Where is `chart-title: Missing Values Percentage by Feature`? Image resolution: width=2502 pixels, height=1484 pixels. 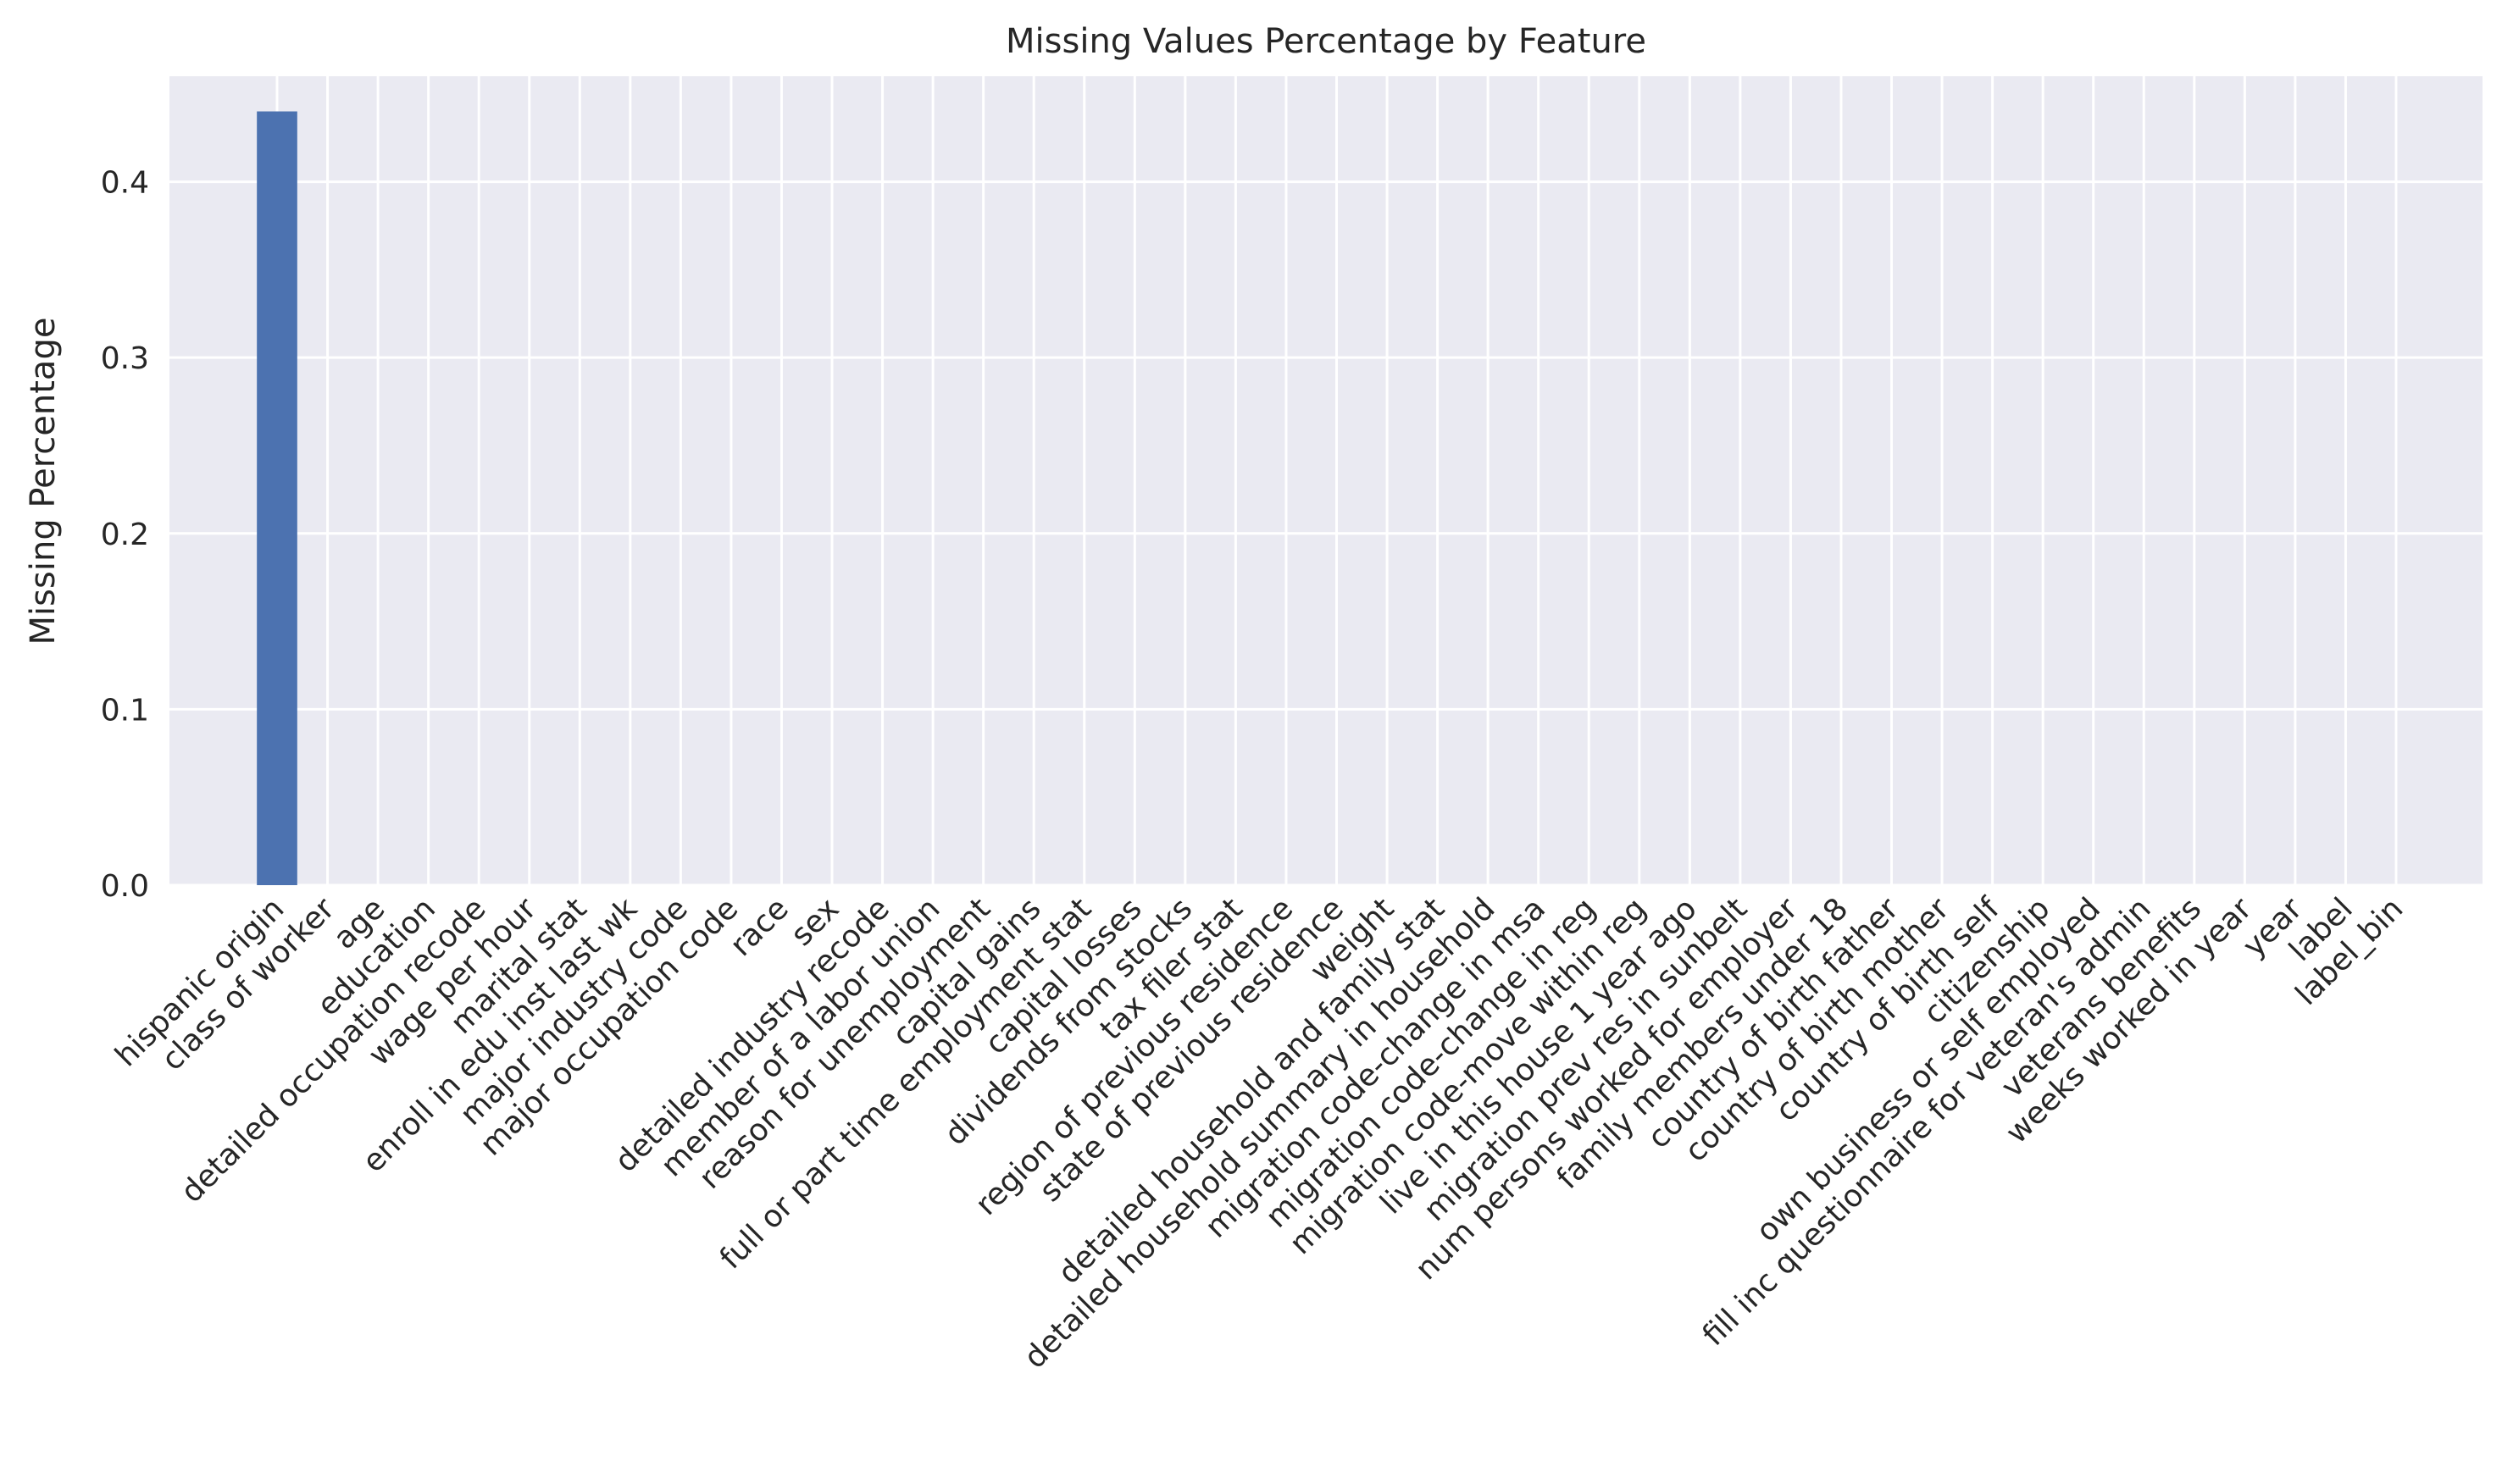 chart-title: Missing Values Percentage by Feature is located at coordinates (1326, 41).